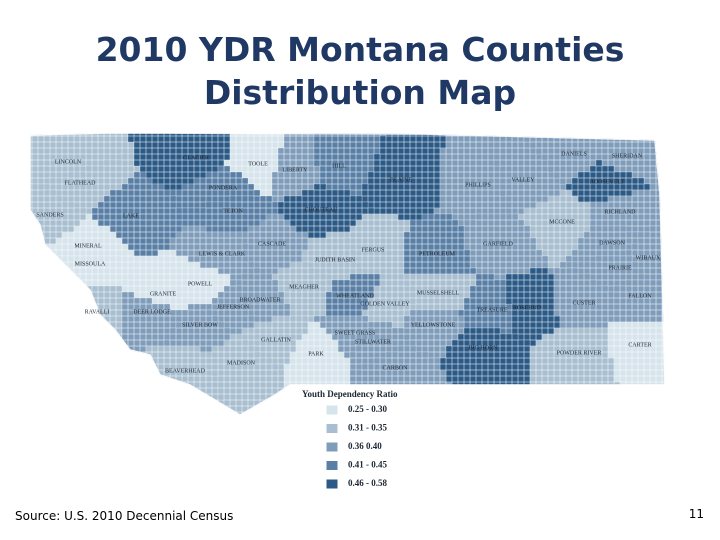 The width and height of the screenshot is (720, 540). Describe the element at coordinates (90, 264) in the screenshot. I see `county-label: Missoula` at that location.